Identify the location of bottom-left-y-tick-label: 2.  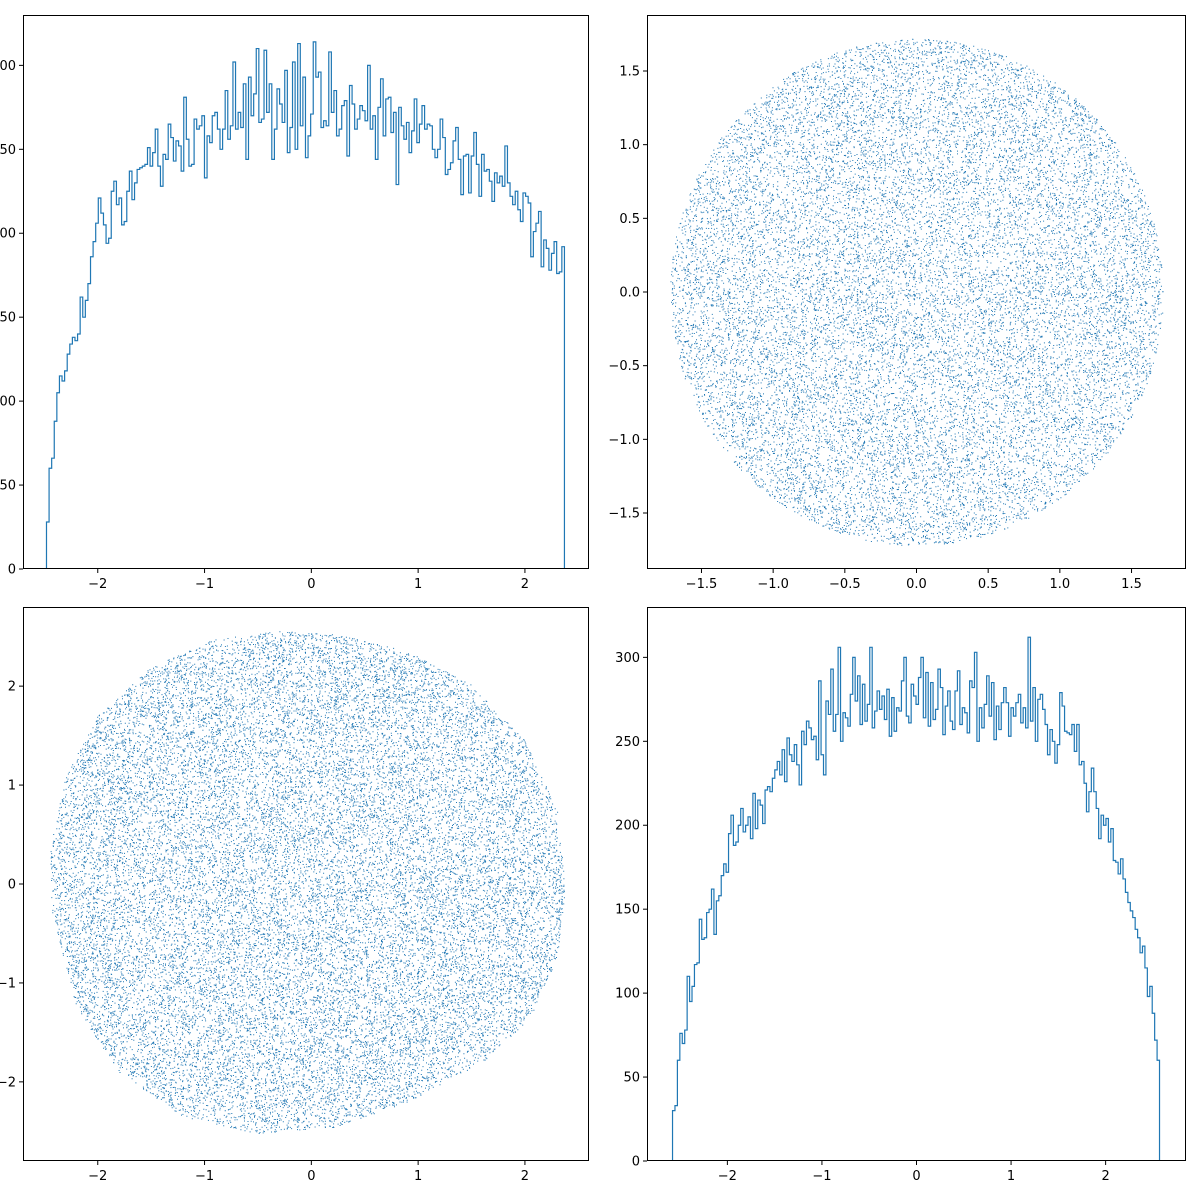
(12, 687).